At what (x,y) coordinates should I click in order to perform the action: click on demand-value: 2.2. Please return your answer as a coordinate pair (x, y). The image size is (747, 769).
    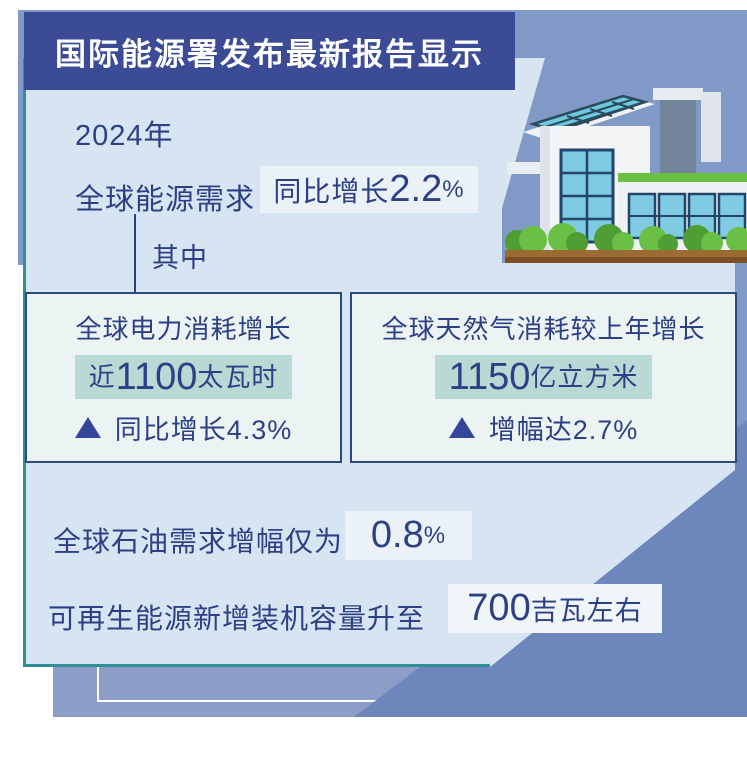
    Looking at the image, I should click on (416, 189).